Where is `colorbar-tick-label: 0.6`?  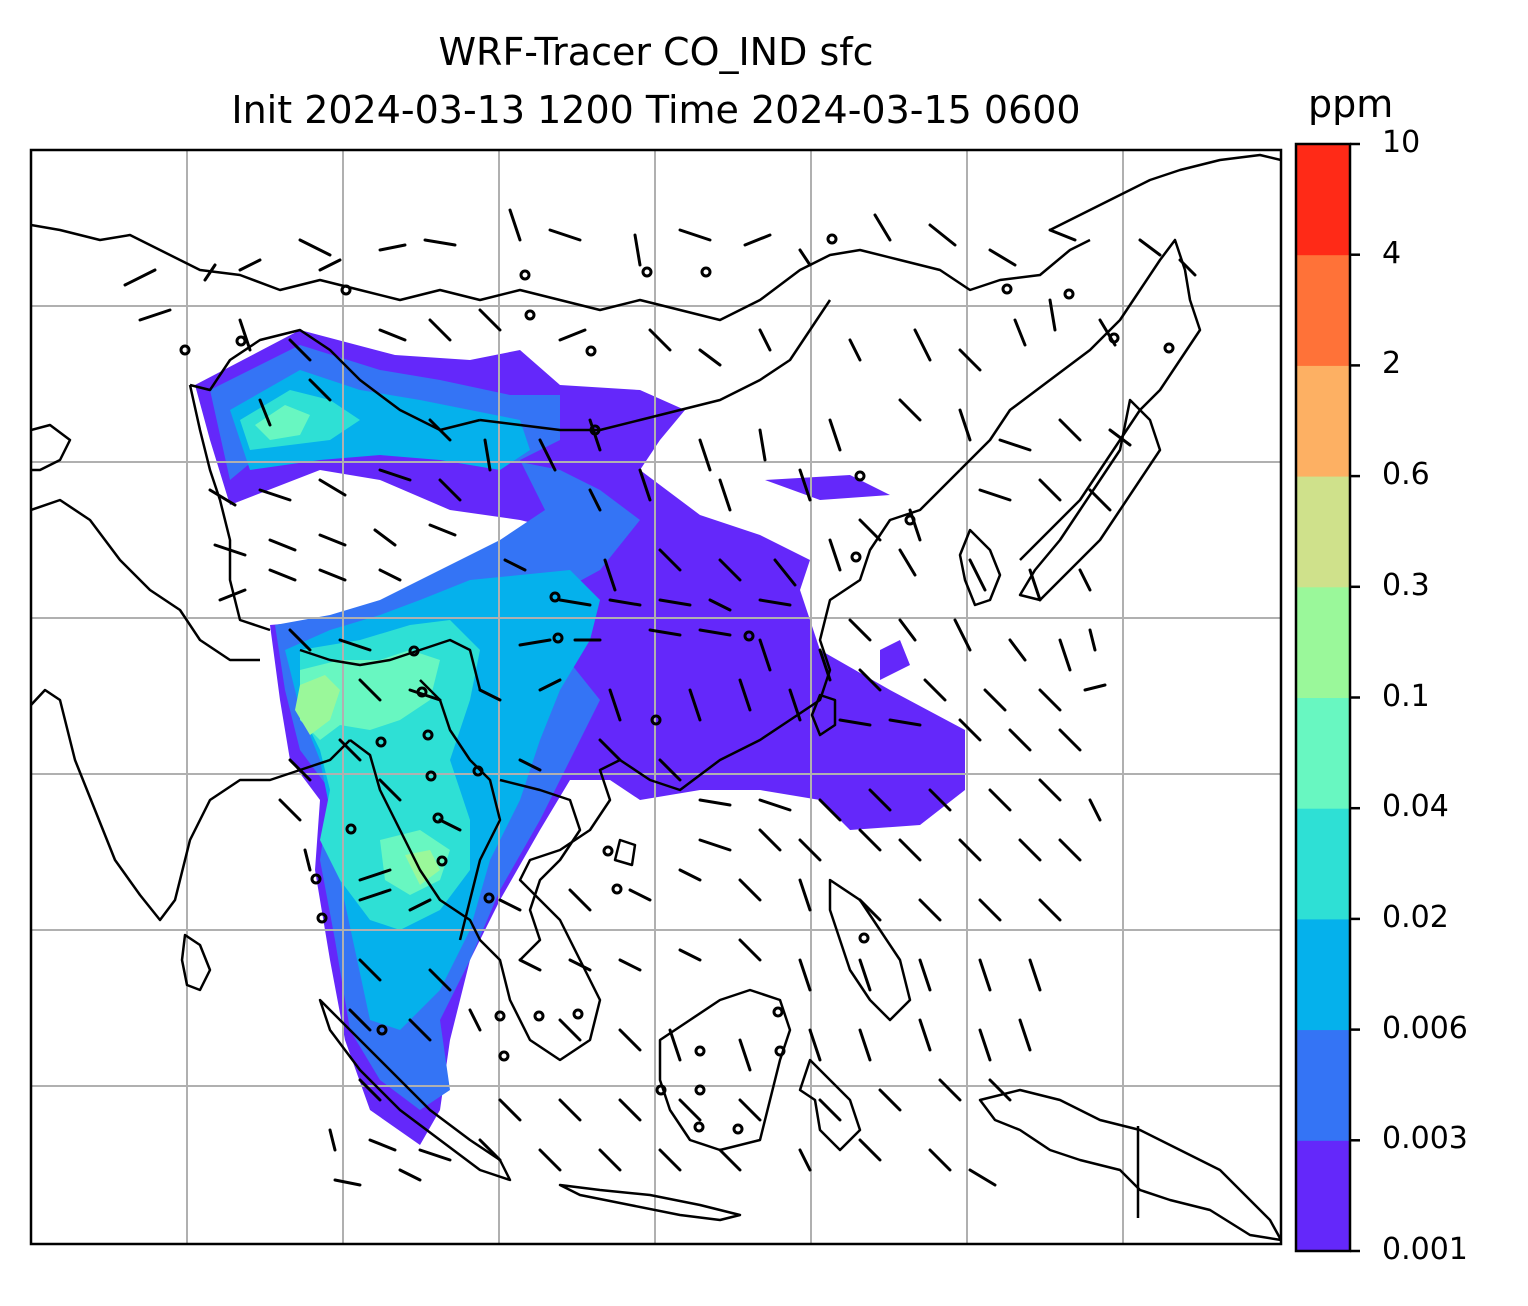 colorbar-tick-label: 0.6 is located at coordinates (1406, 475).